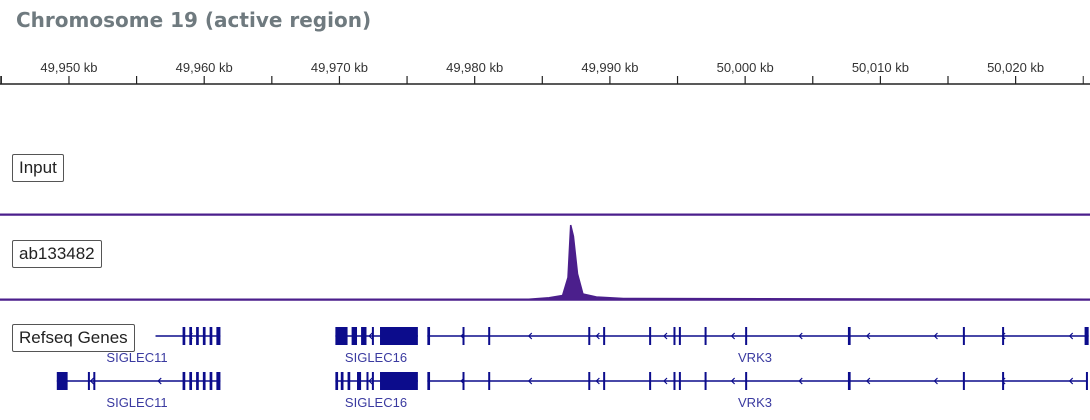  I want to click on axis-tick-label: 49,980 kb, so click(474, 67).